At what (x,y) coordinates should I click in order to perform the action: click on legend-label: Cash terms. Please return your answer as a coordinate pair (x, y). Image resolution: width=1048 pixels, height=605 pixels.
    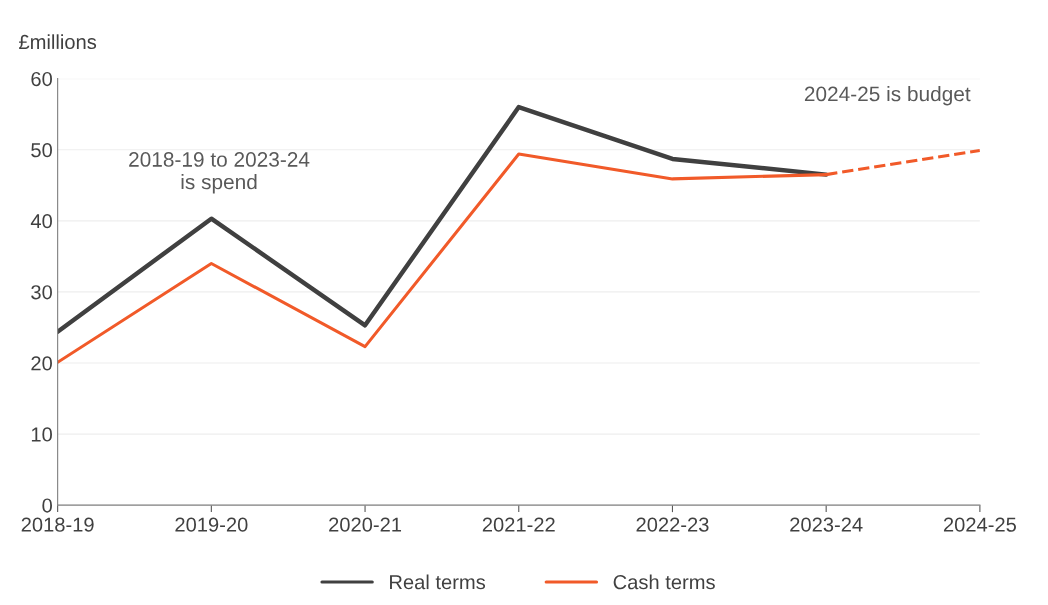
    Looking at the image, I should click on (664, 582).